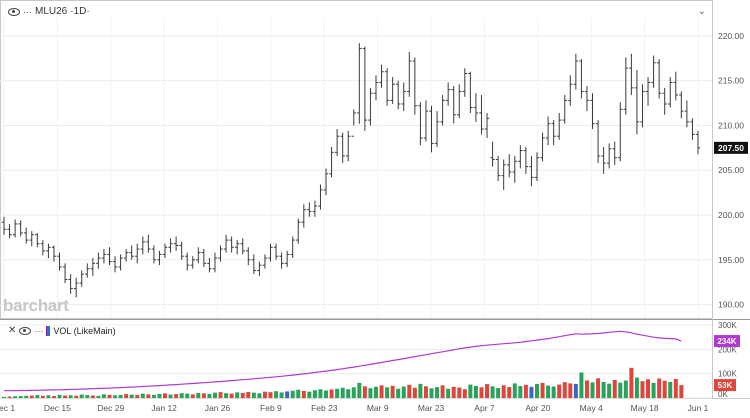  Describe the element at coordinates (80, 11) in the screenshot. I see `interval-label: ·1D·` at that location.